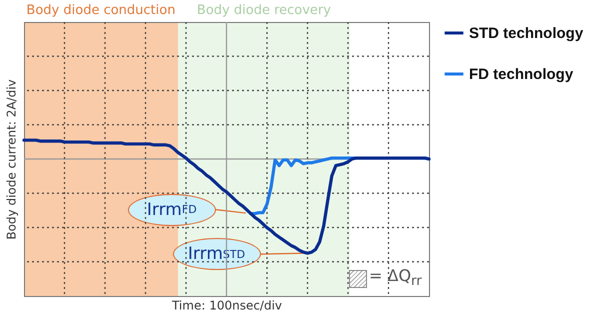  Describe the element at coordinates (11, 159) in the screenshot. I see `y-axis-title: Body diode current: 2A/div` at that location.